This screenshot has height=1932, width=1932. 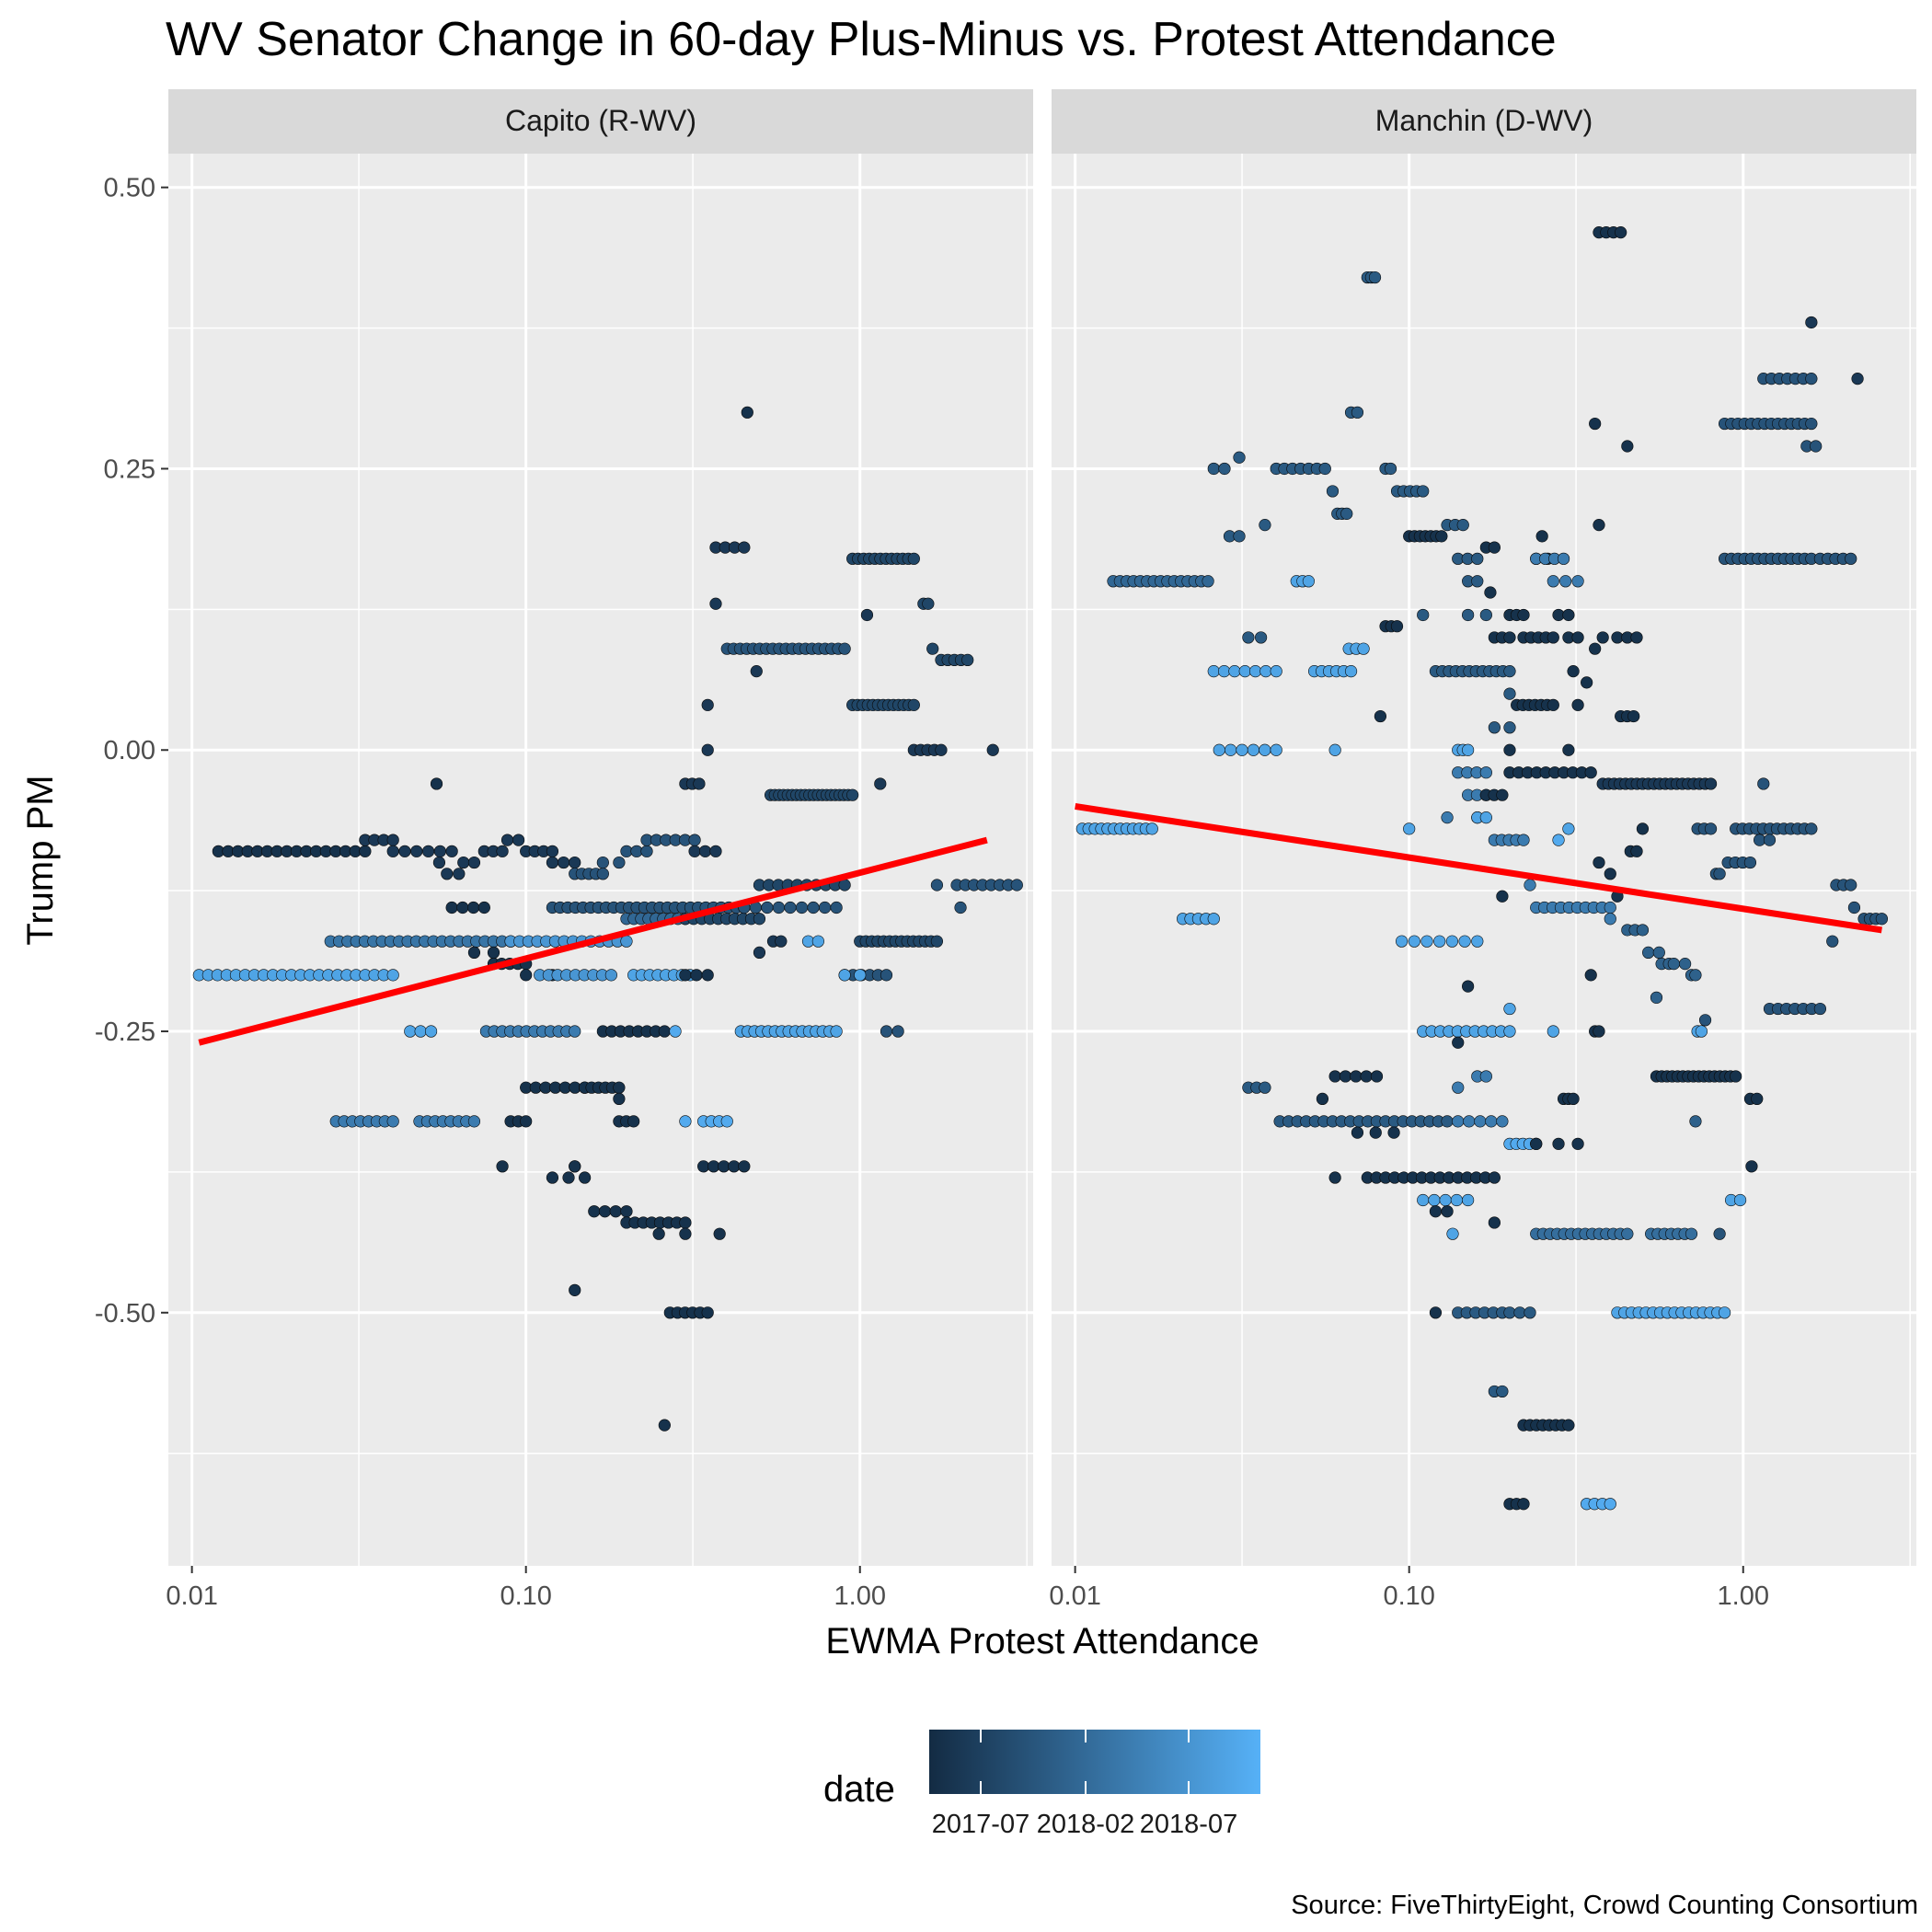 What do you see at coordinates (860, 1596) in the screenshot?
I see `x-tick-label: 1.00` at bounding box center [860, 1596].